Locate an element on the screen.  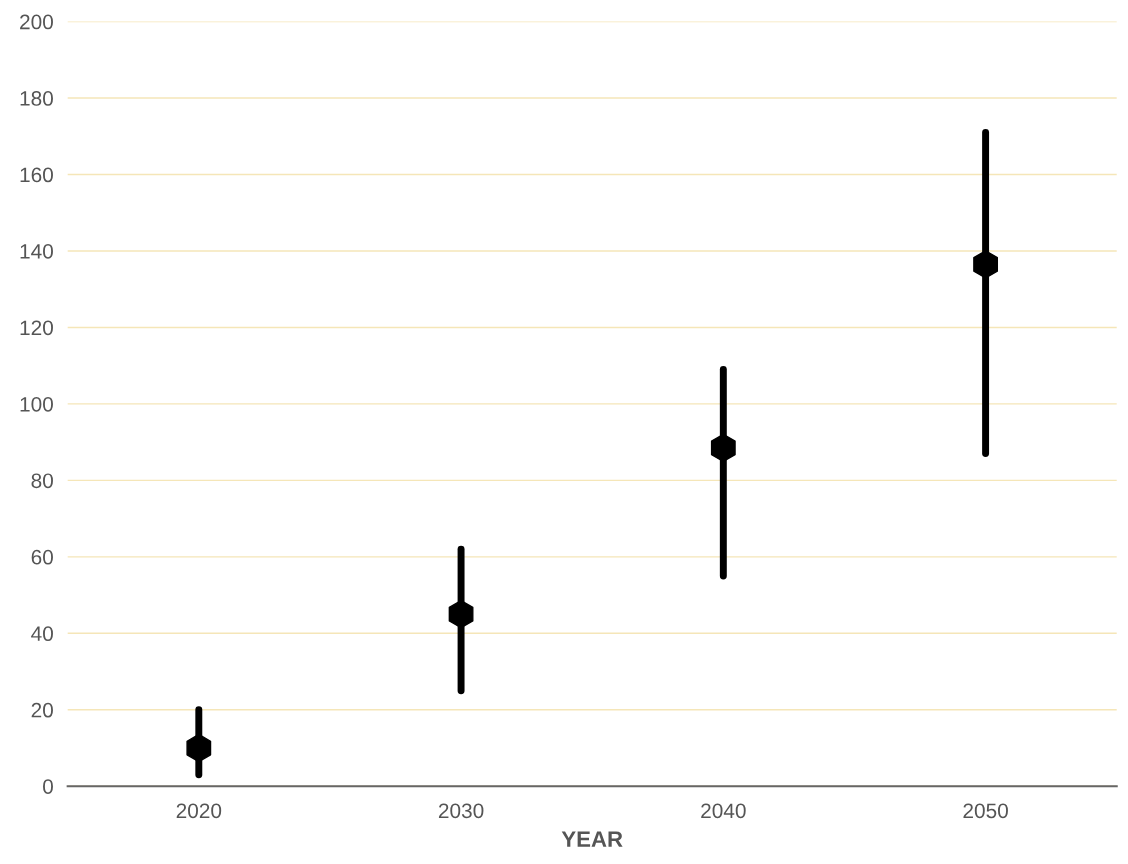
x-tick-label: 2040 is located at coordinates (723, 811).